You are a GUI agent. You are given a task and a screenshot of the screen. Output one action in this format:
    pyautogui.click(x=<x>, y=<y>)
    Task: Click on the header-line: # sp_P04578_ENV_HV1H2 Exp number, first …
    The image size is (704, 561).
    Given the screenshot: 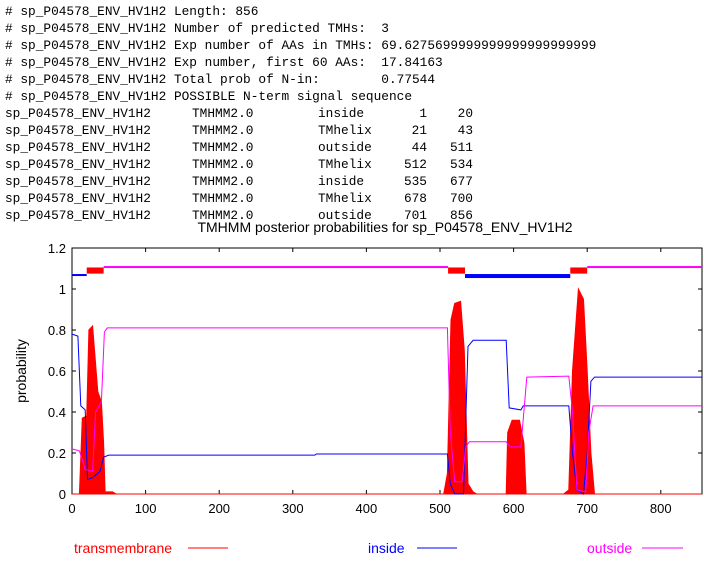 What is the action you would take?
    pyautogui.click(x=224, y=62)
    